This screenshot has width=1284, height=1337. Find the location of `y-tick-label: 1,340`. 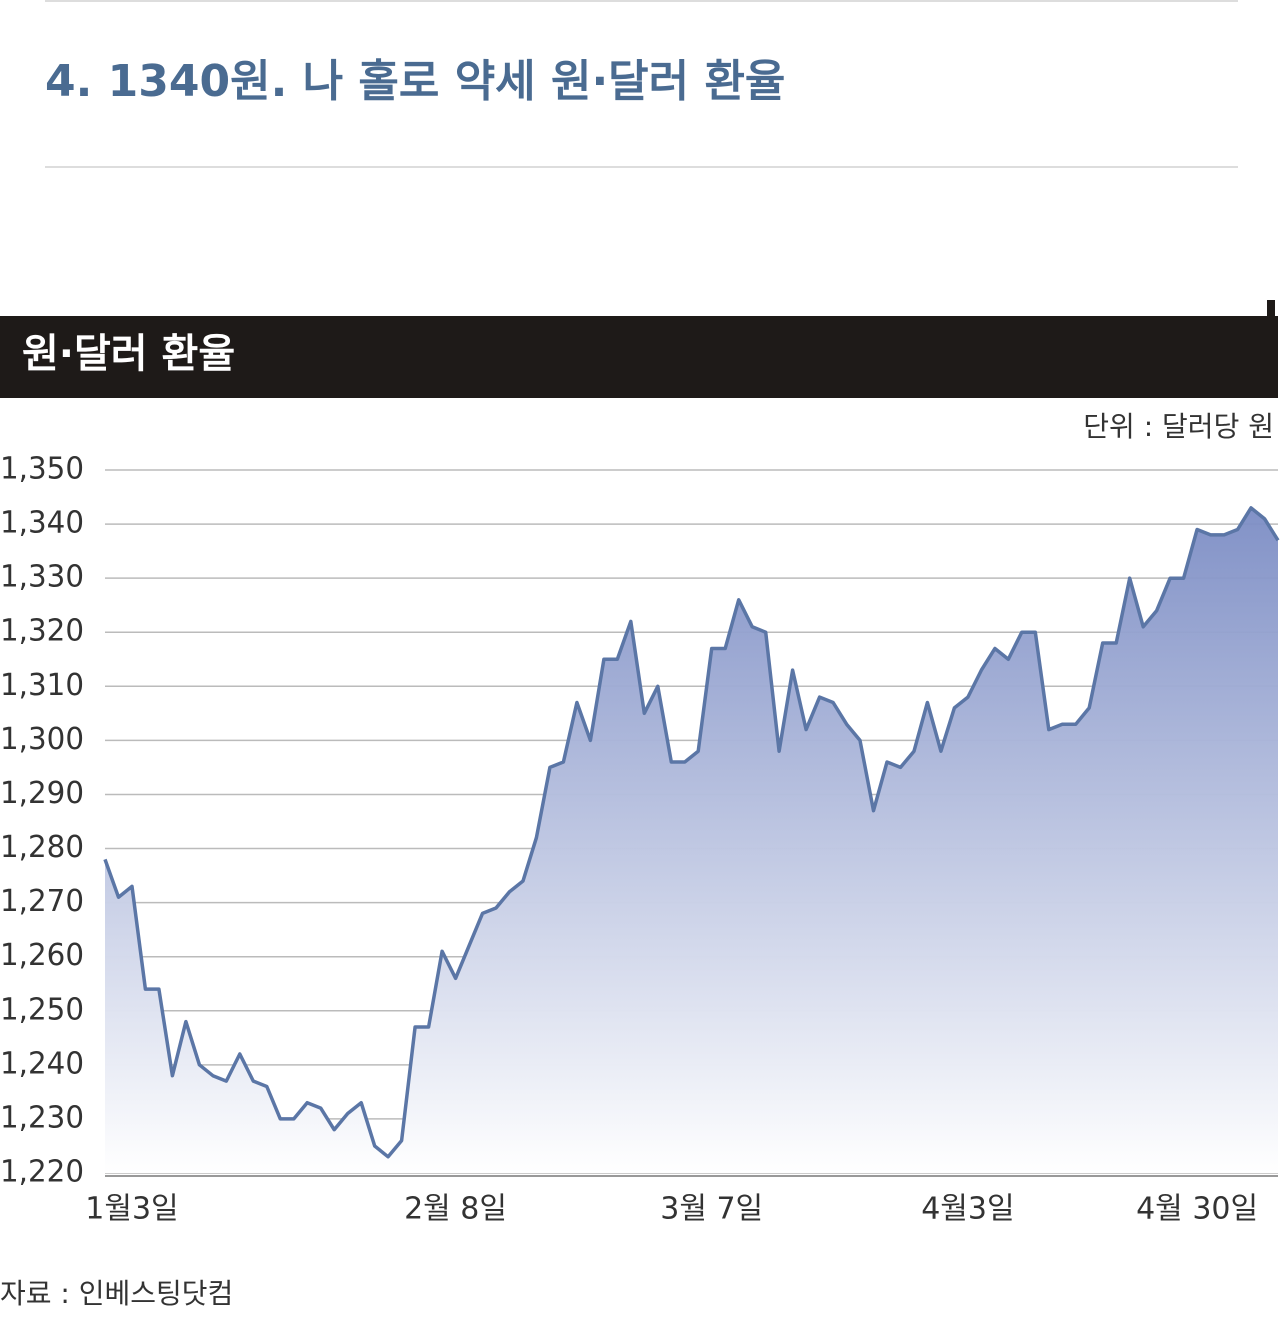

y-tick-label: 1,340 is located at coordinates (42, 523).